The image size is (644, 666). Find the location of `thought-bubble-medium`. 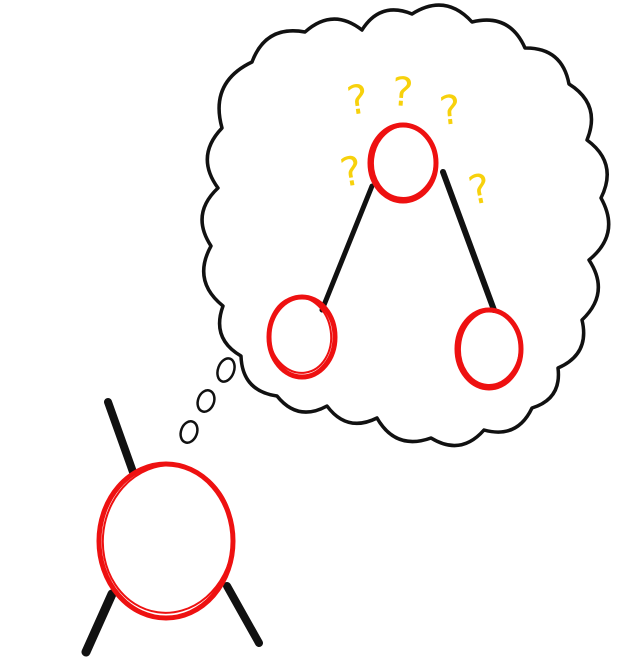

thought-bubble-medium is located at coordinates (206, 401).